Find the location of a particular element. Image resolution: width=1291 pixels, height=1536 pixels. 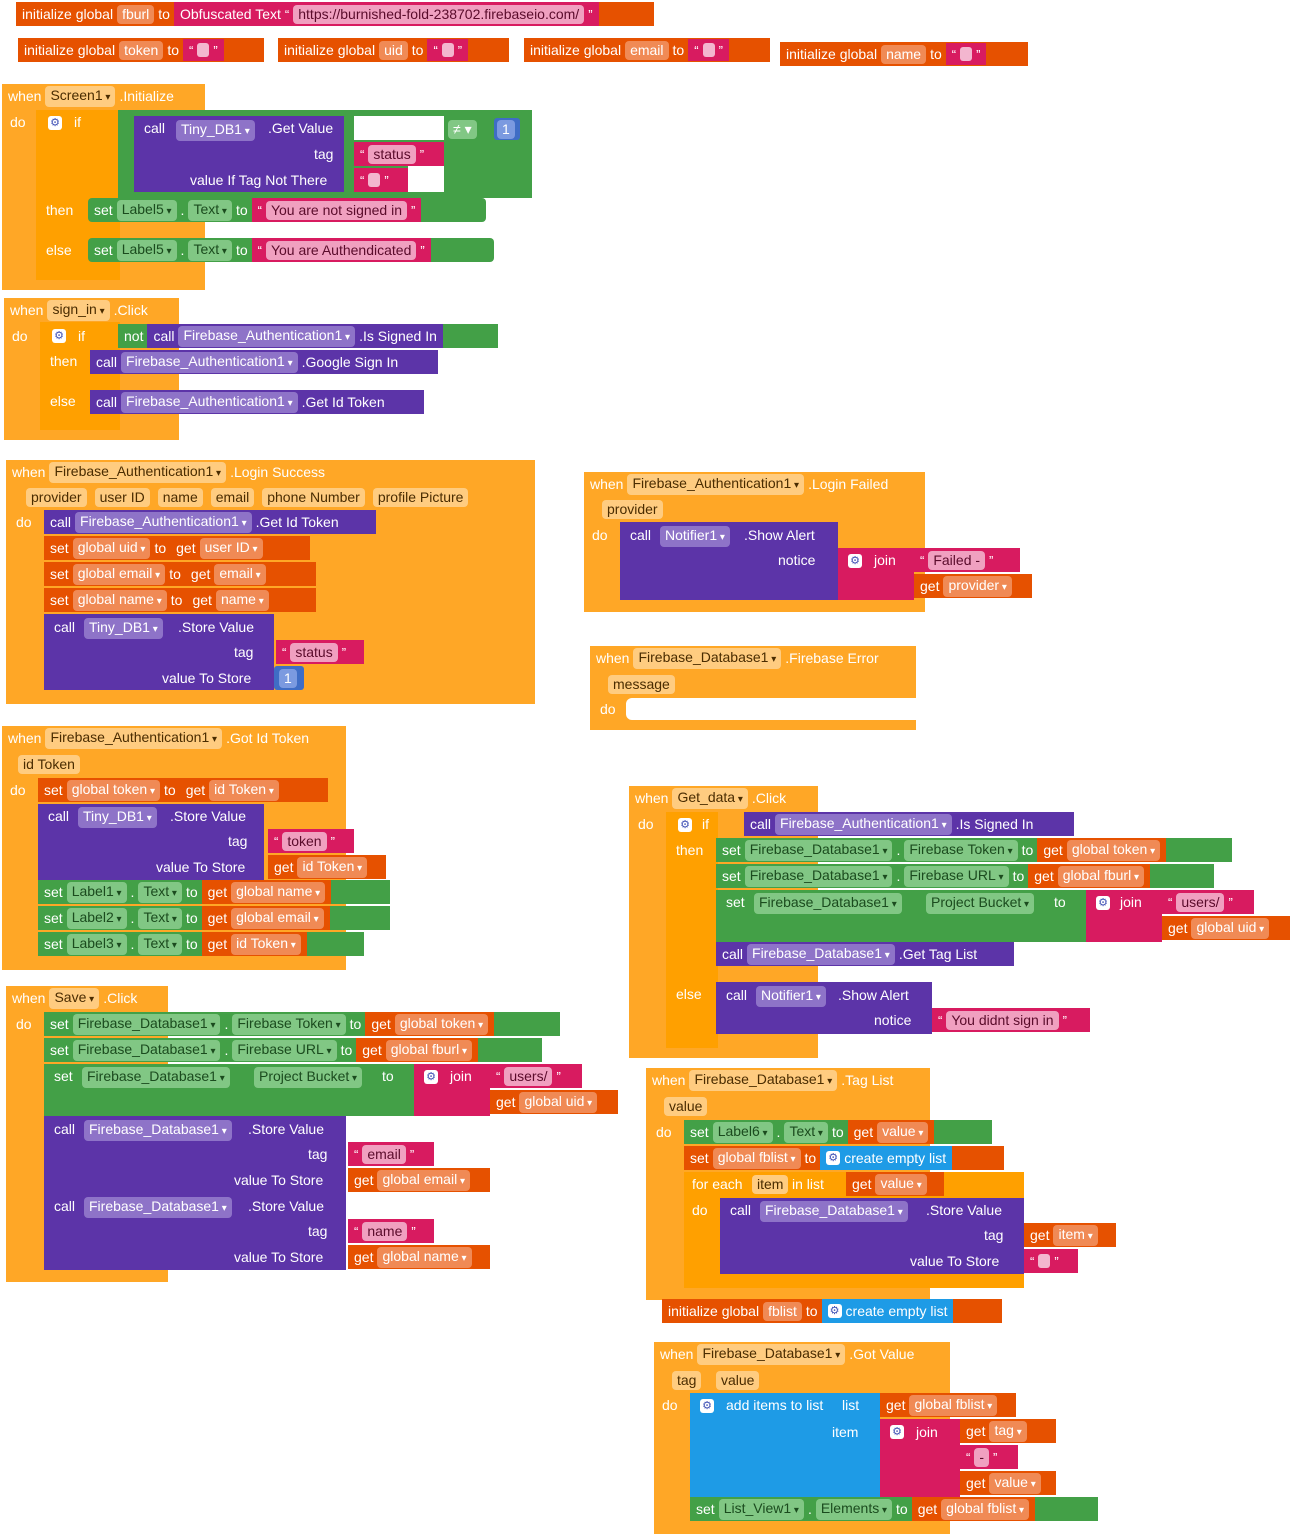

component-dropdown: Save is located at coordinates (74, 998).